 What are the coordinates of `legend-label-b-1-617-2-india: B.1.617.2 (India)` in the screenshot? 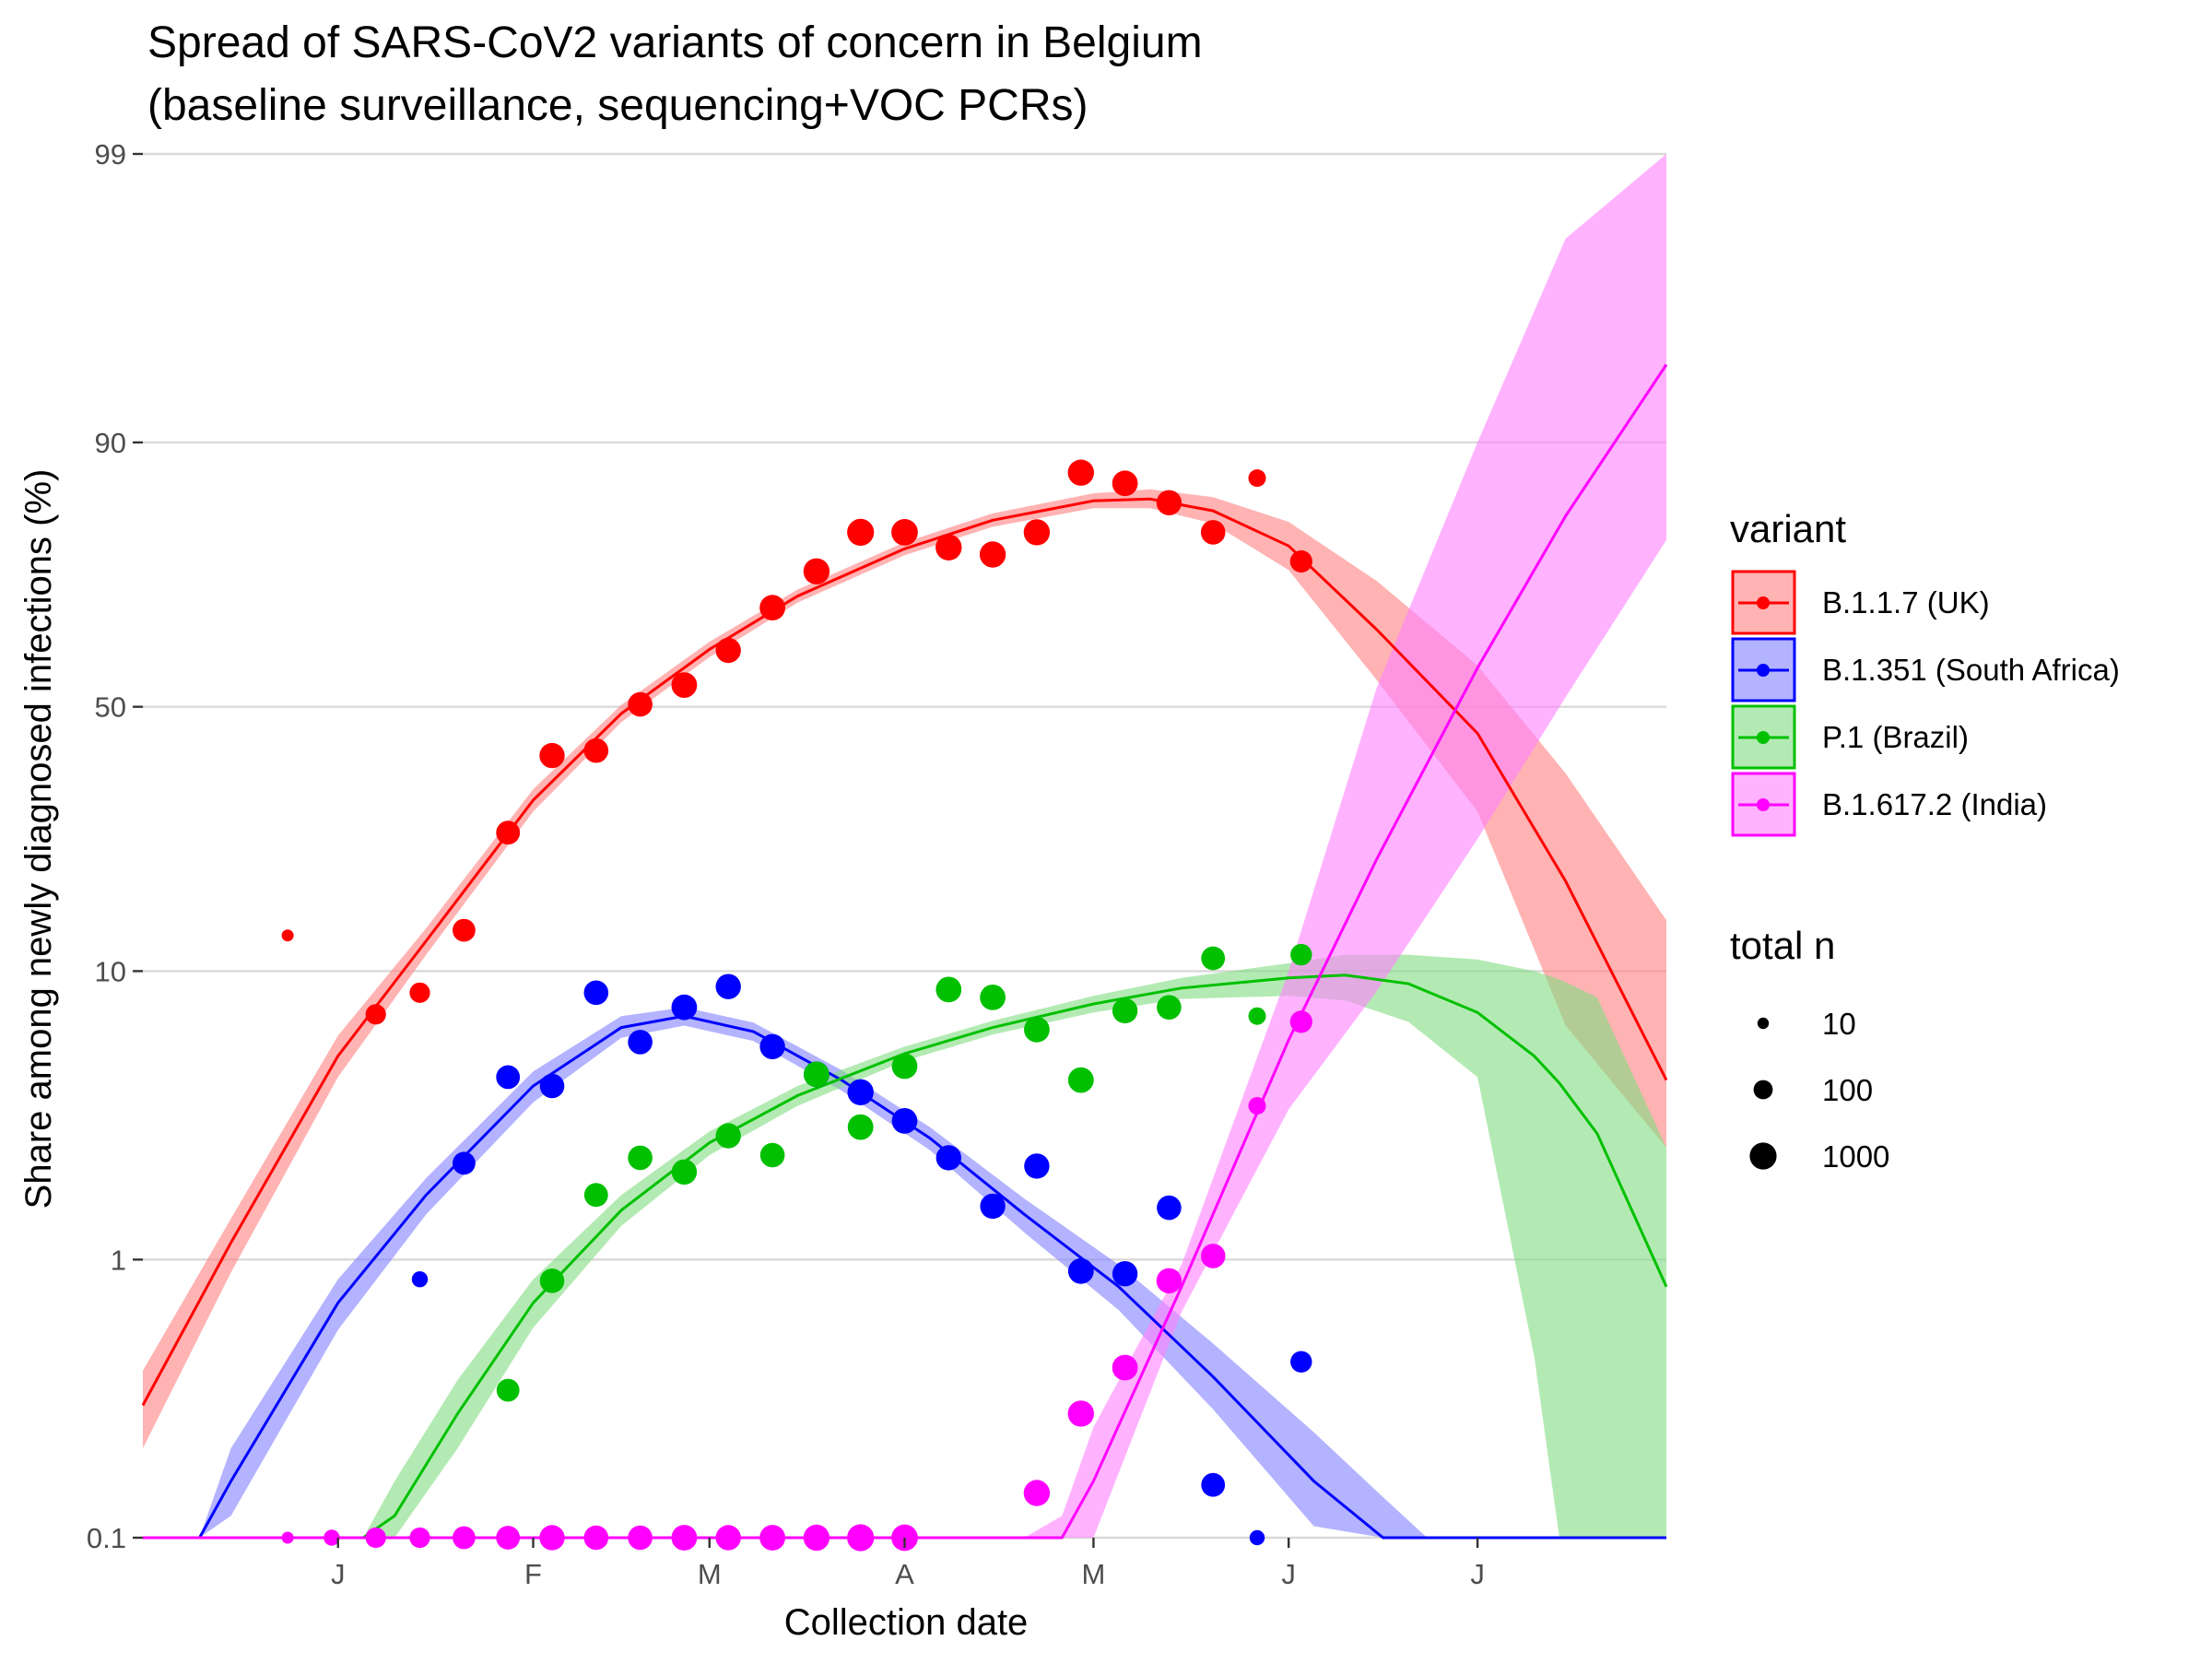 It's located at (1934, 804).